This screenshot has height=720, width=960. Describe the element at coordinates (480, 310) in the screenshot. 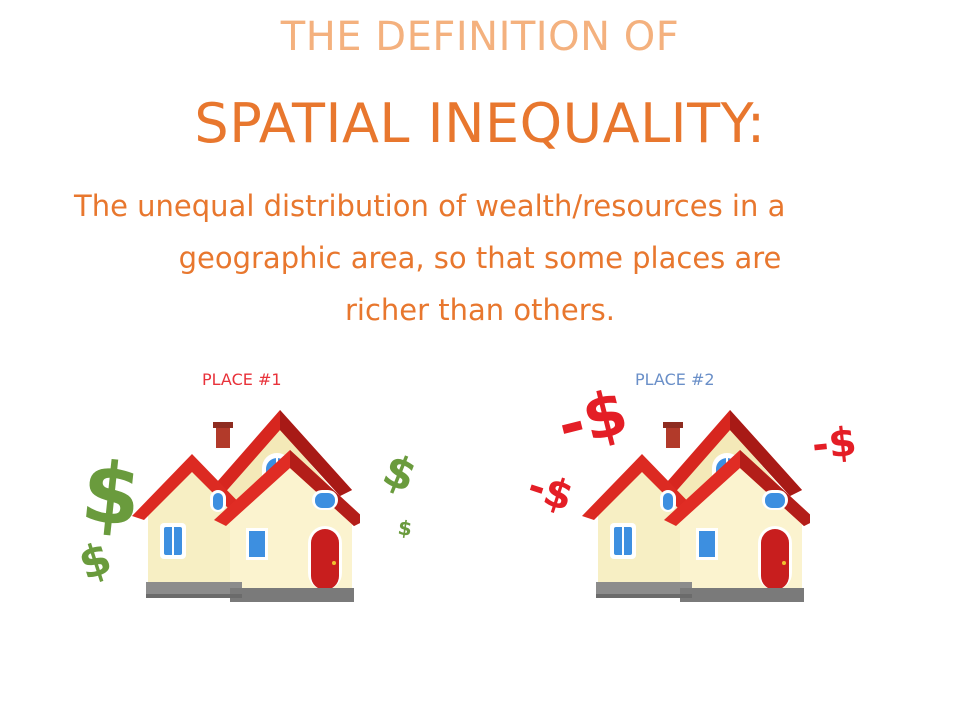

I see `definition-line: richer than others.` at that location.